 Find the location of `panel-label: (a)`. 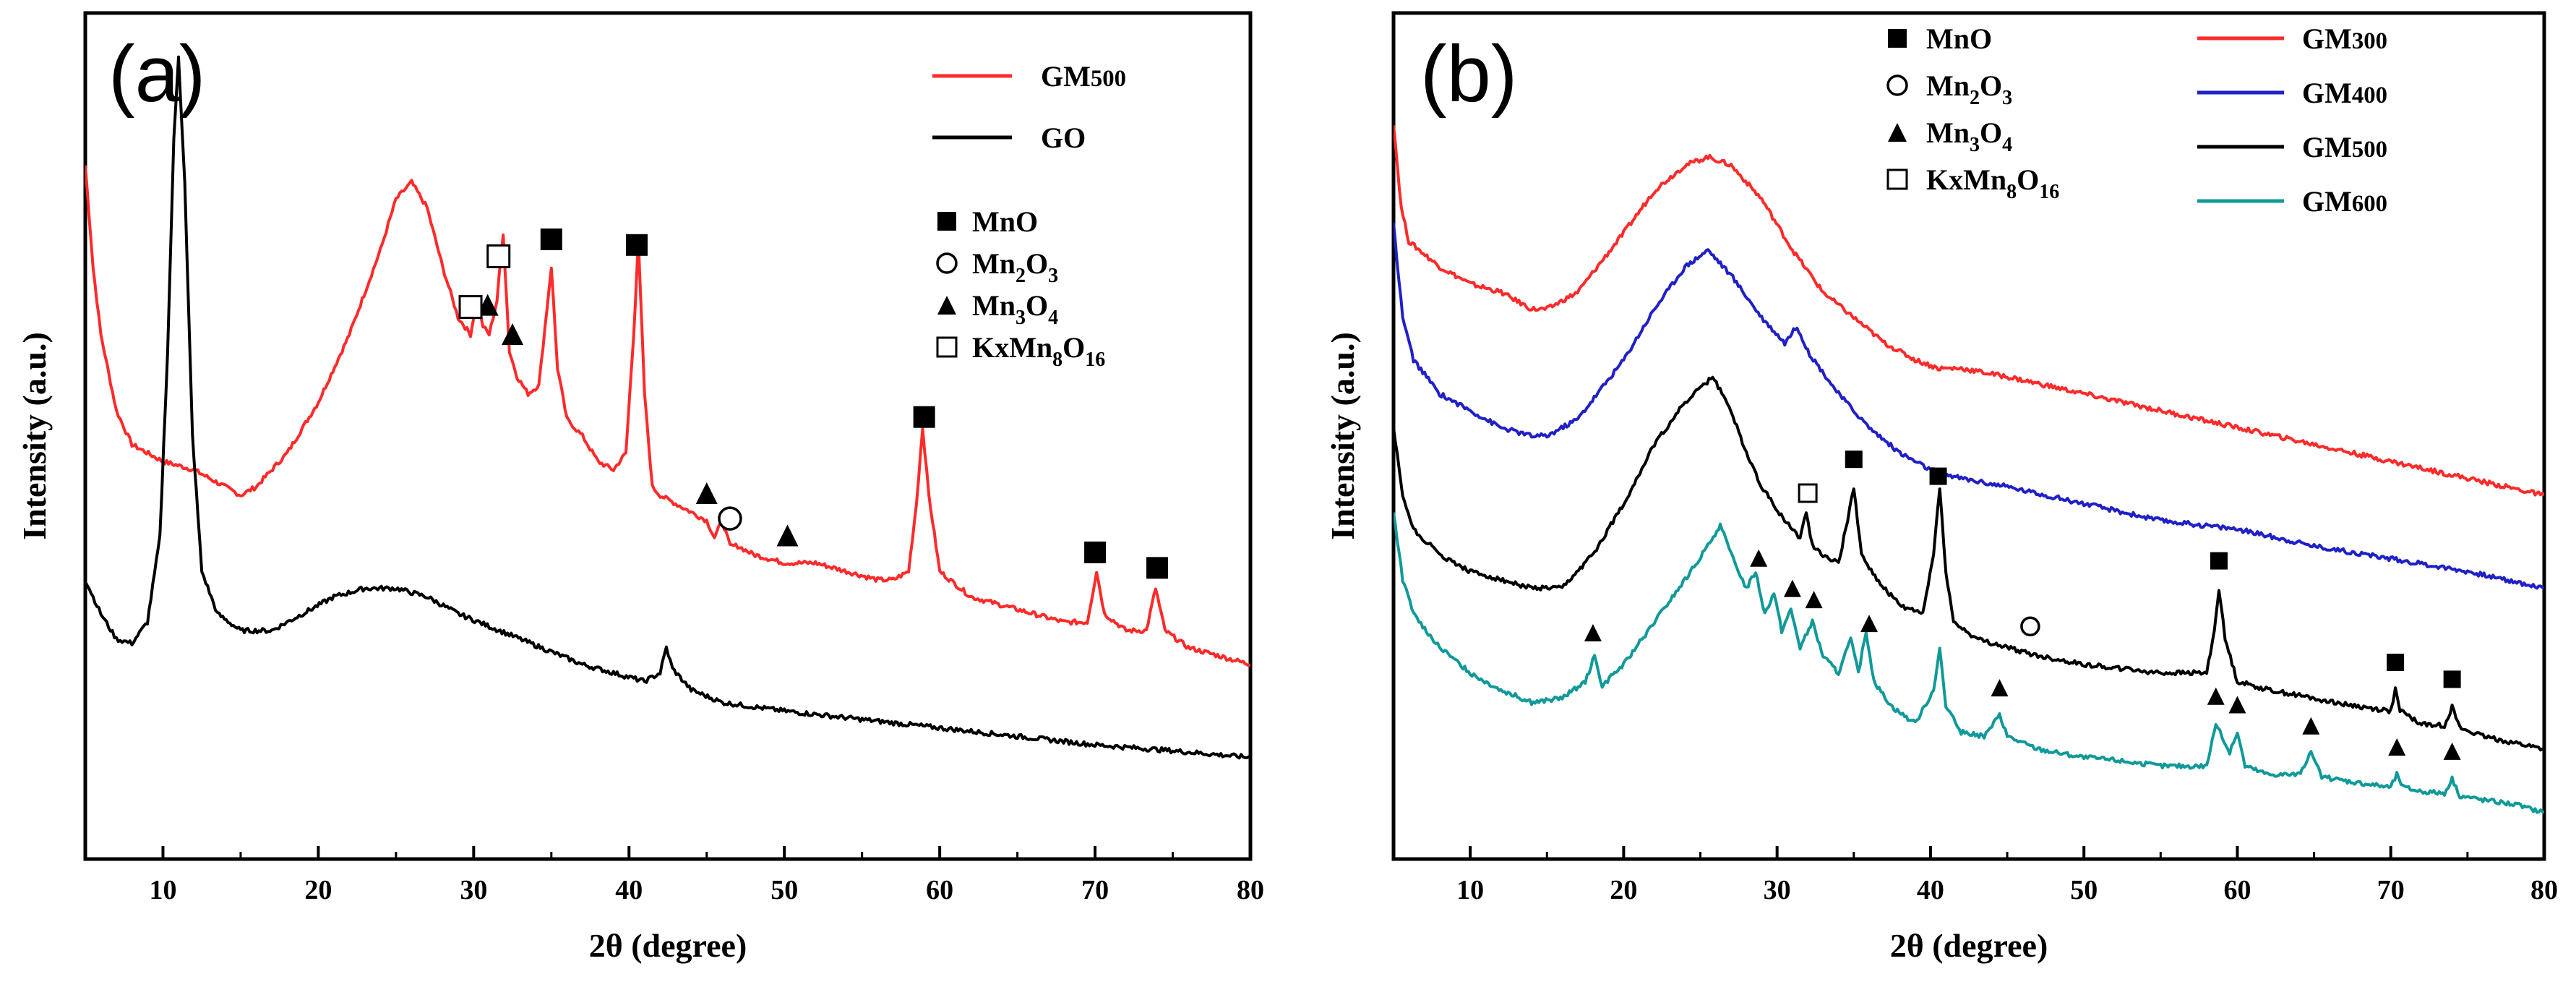

panel-label: (a) is located at coordinates (157, 74).